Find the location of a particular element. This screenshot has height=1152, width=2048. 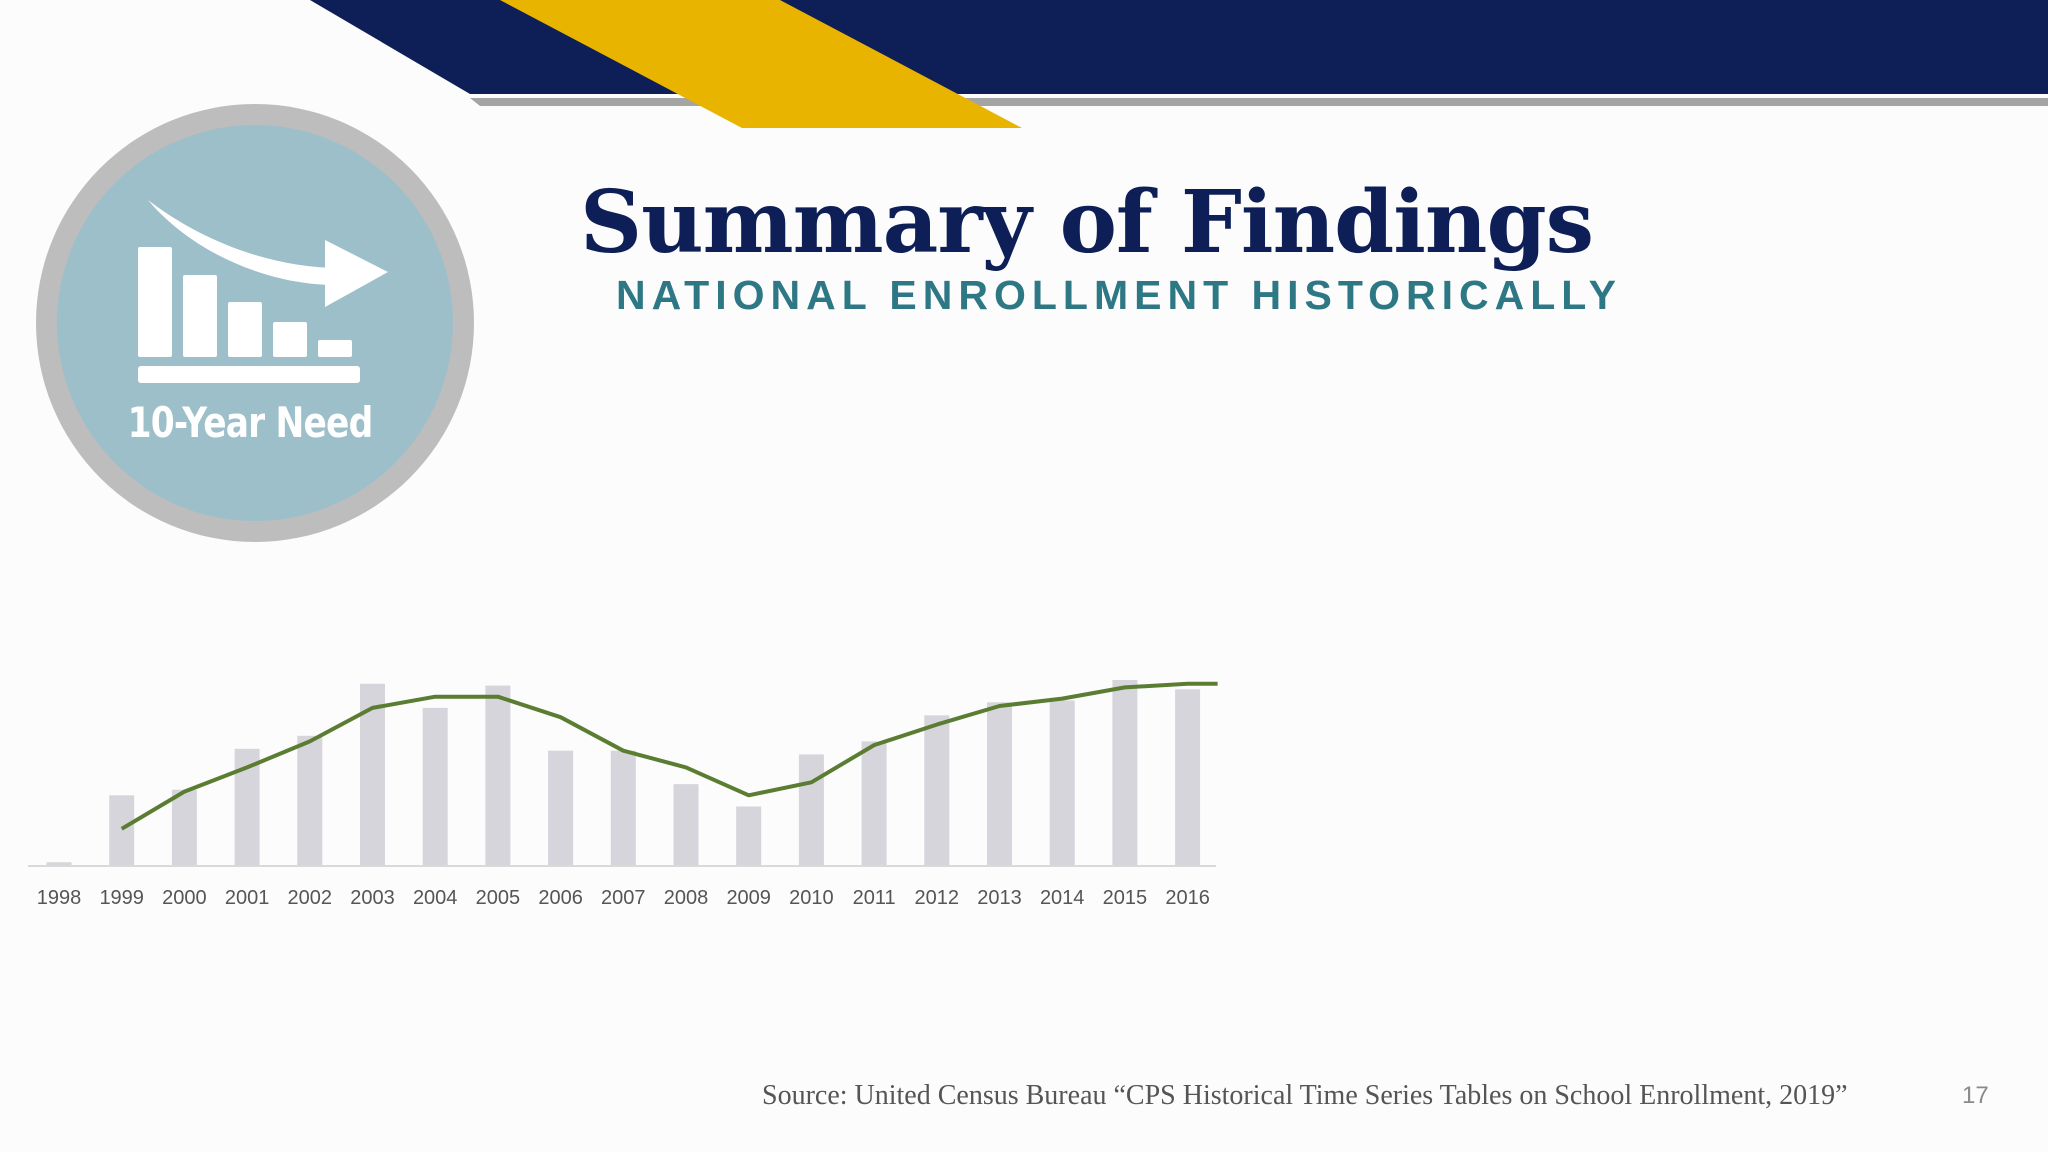

bar-2002 is located at coordinates (310, 800).